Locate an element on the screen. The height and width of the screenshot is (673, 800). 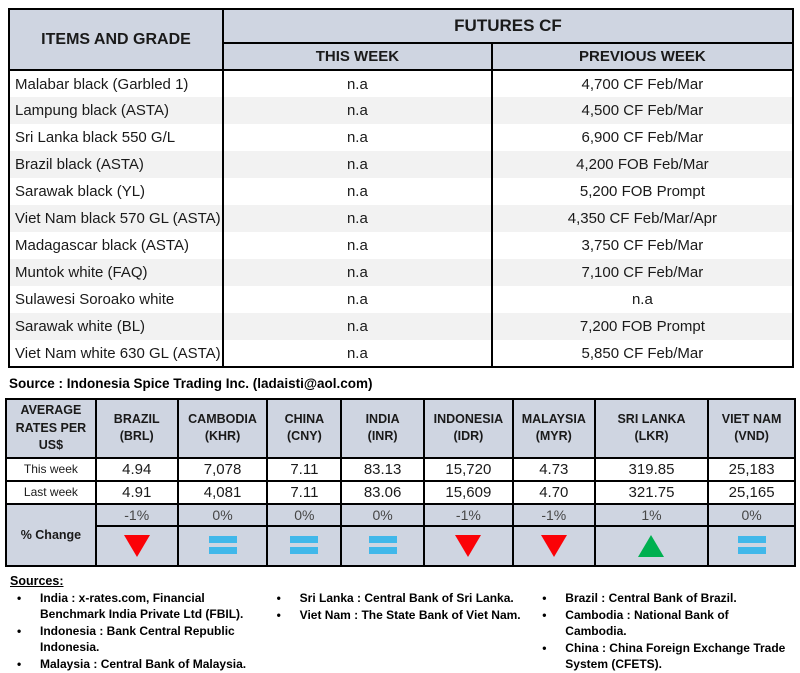
row-label-pct-change: % Change is located at coordinates (51, 535).